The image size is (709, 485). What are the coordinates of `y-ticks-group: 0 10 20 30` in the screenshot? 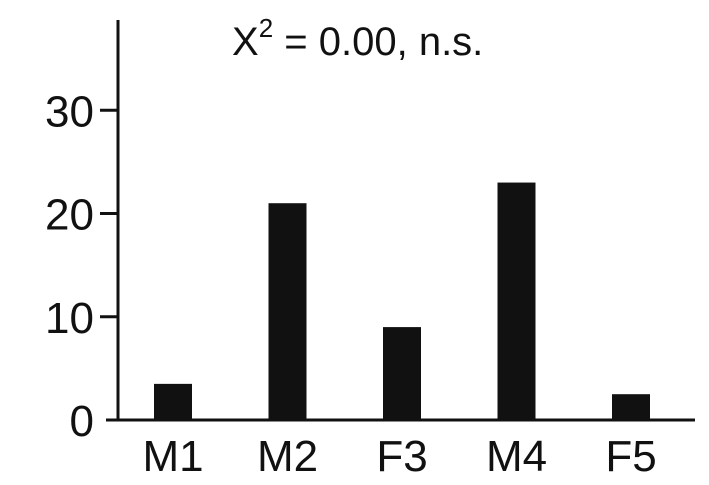 It's located at (81, 266).